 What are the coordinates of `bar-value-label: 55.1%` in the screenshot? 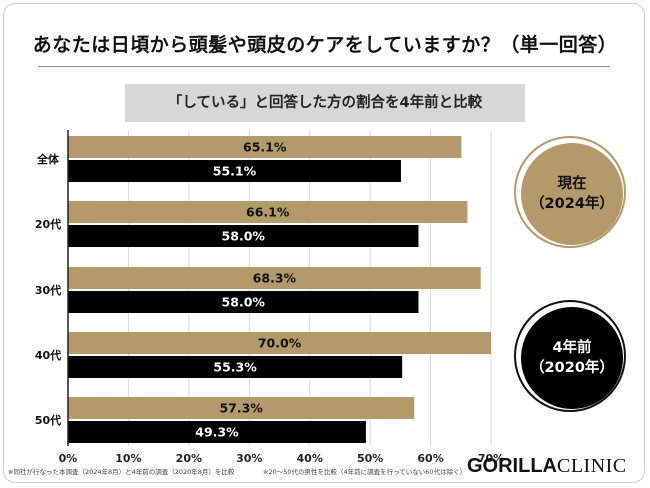 It's located at (235, 171).